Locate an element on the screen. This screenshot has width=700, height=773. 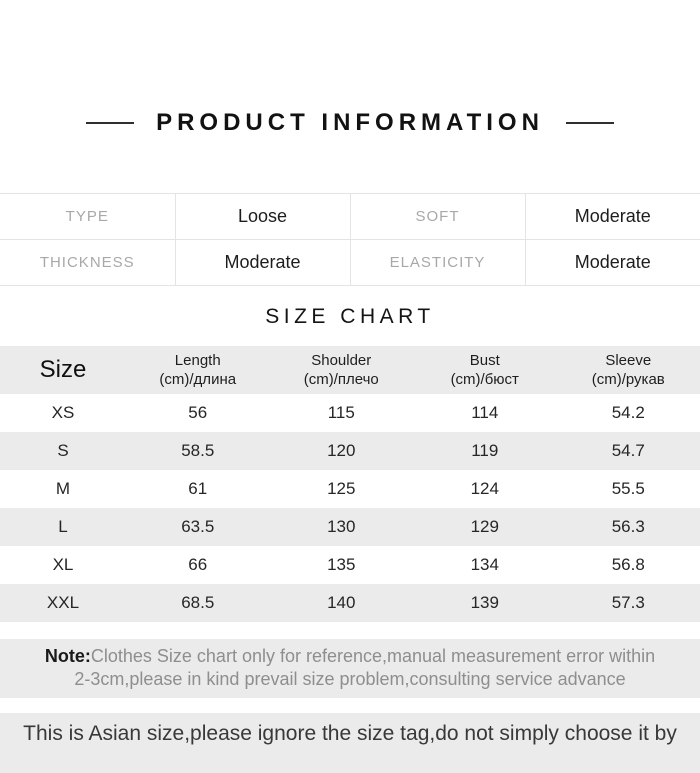
cell-sleeve: 57.3 is located at coordinates (628, 603).